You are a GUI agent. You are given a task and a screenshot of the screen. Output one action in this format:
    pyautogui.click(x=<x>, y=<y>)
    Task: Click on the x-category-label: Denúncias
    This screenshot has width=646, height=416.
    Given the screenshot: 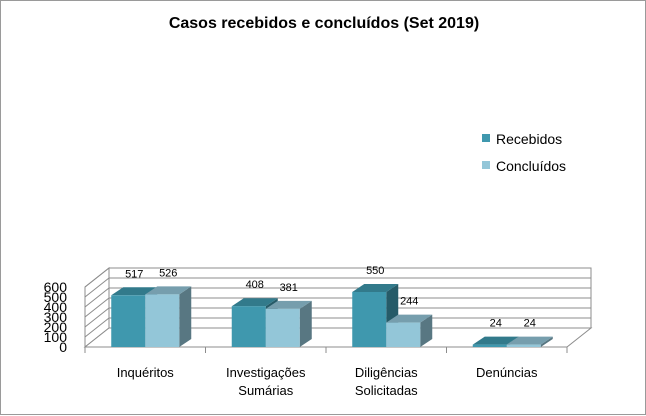 What is the action you would take?
    pyautogui.click(x=507, y=372)
    